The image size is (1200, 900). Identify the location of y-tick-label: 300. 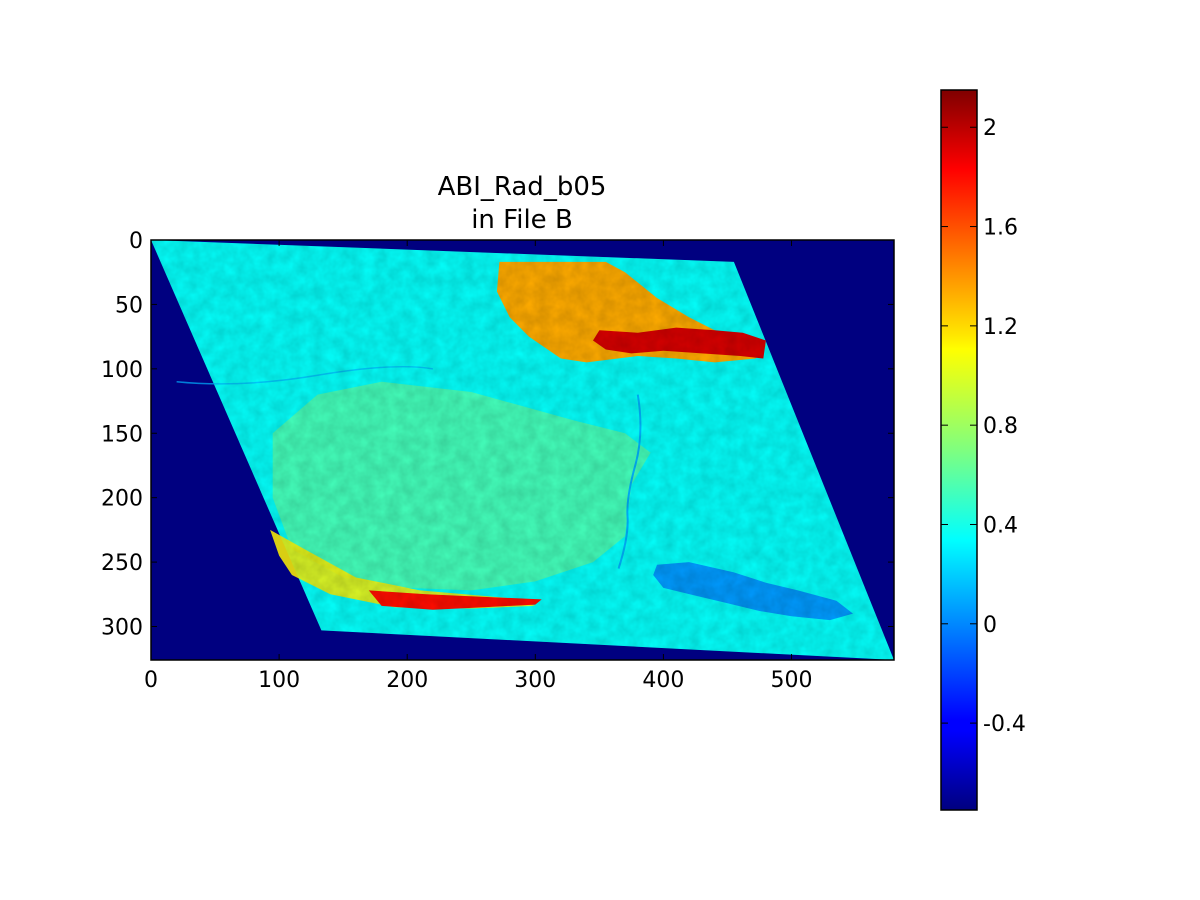
(122, 628).